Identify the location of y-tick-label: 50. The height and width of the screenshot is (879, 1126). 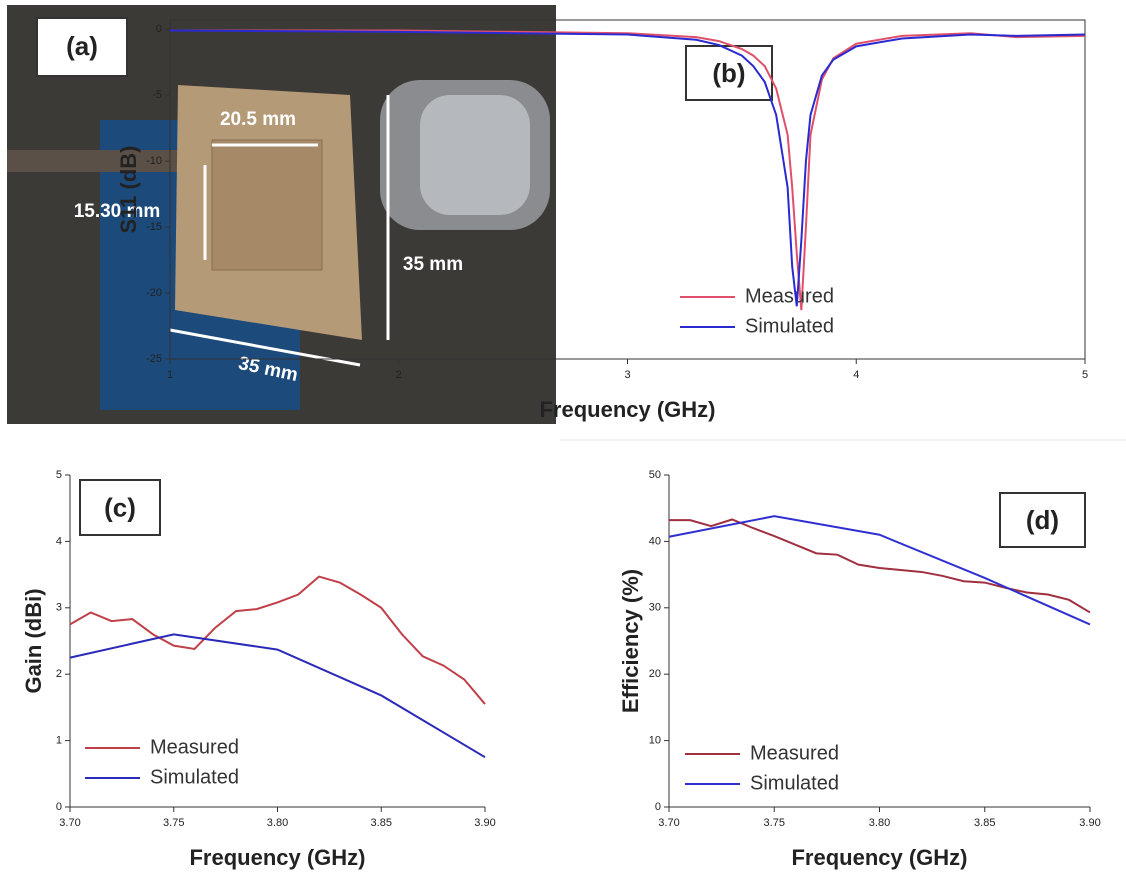
(655, 475).